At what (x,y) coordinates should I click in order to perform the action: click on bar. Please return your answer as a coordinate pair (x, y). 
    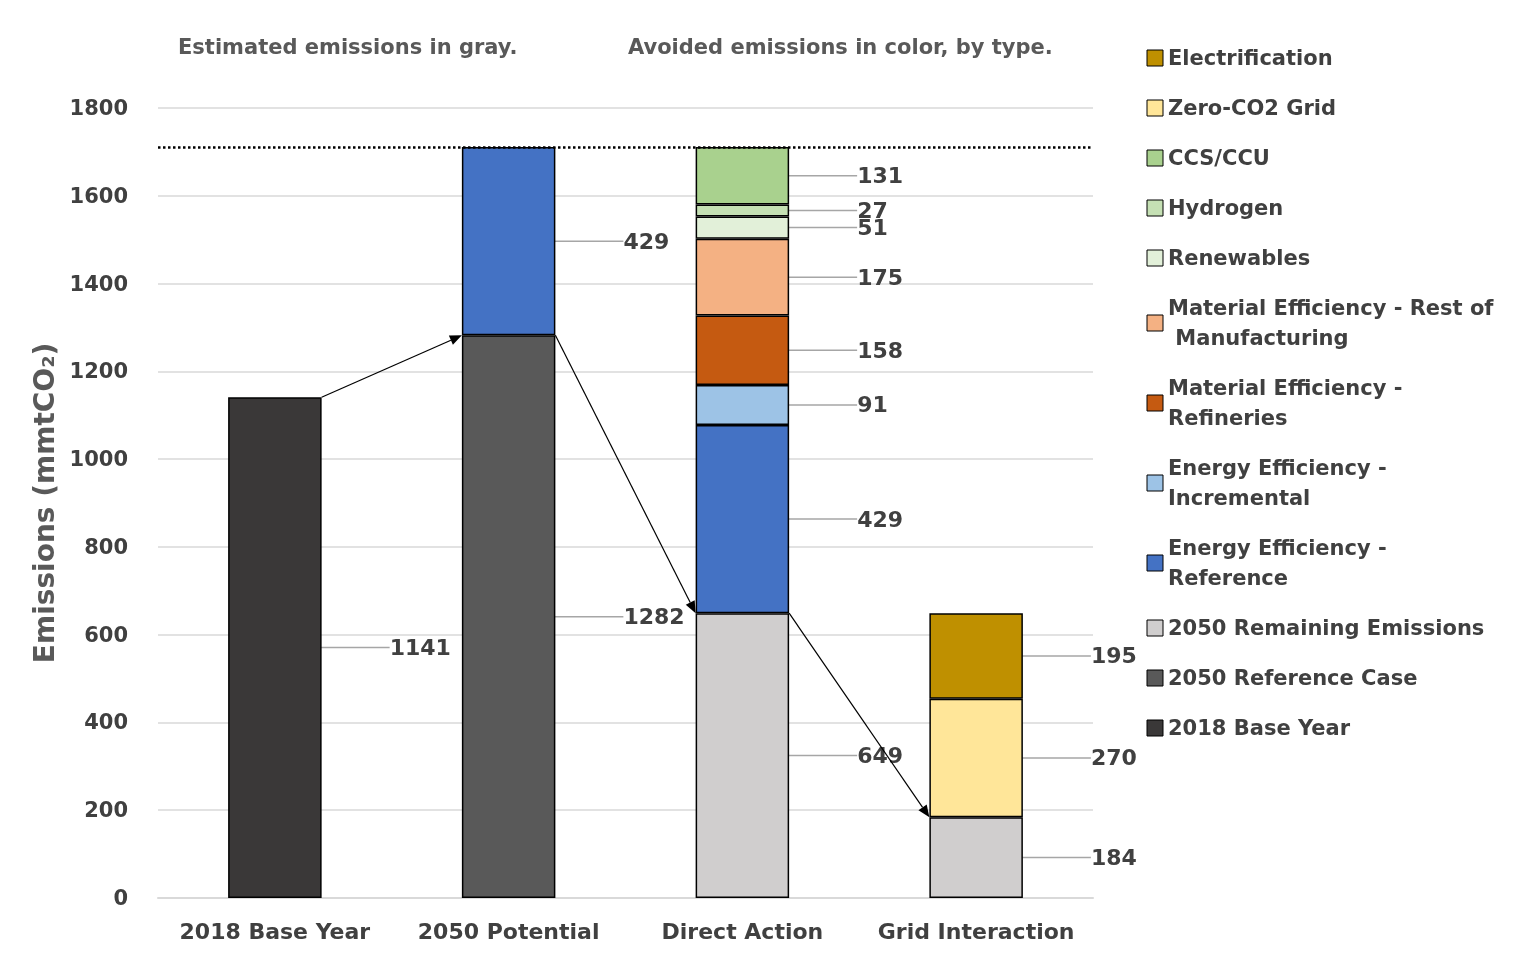
    Looking at the image, I should click on (275, 647).